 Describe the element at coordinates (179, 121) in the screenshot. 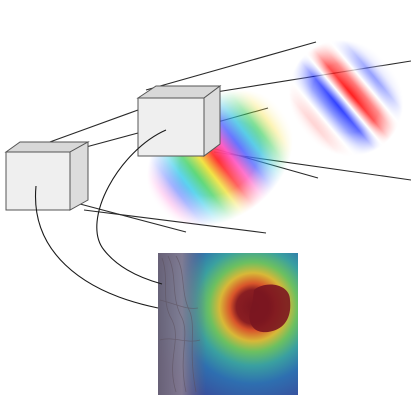

I see `far-cube` at that location.